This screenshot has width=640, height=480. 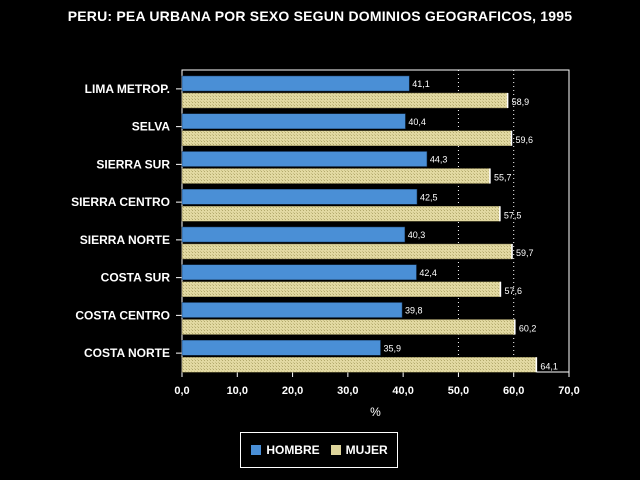 I want to click on x-tick-label: 40,0, so click(x=402, y=391).